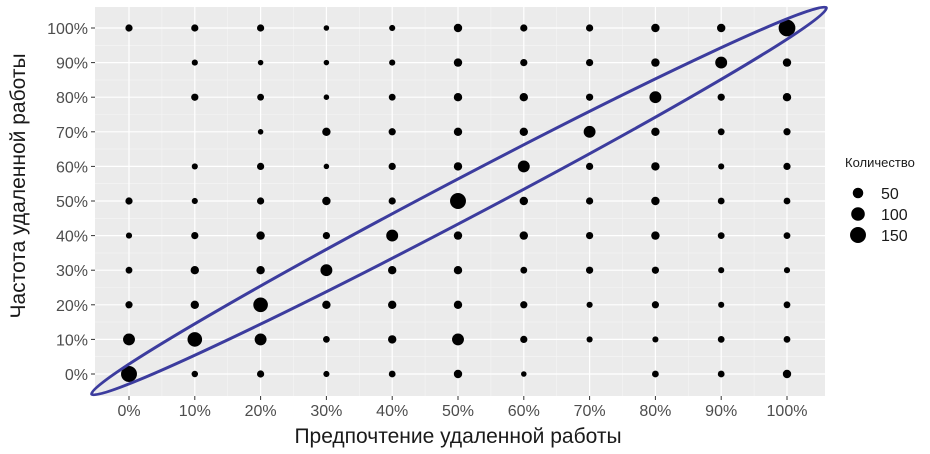 This screenshot has height=454, width=930. What do you see at coordinates (787, 411) in the screenshot?
I see `x-tick-label: 100%` at bounding box center [787, 411].